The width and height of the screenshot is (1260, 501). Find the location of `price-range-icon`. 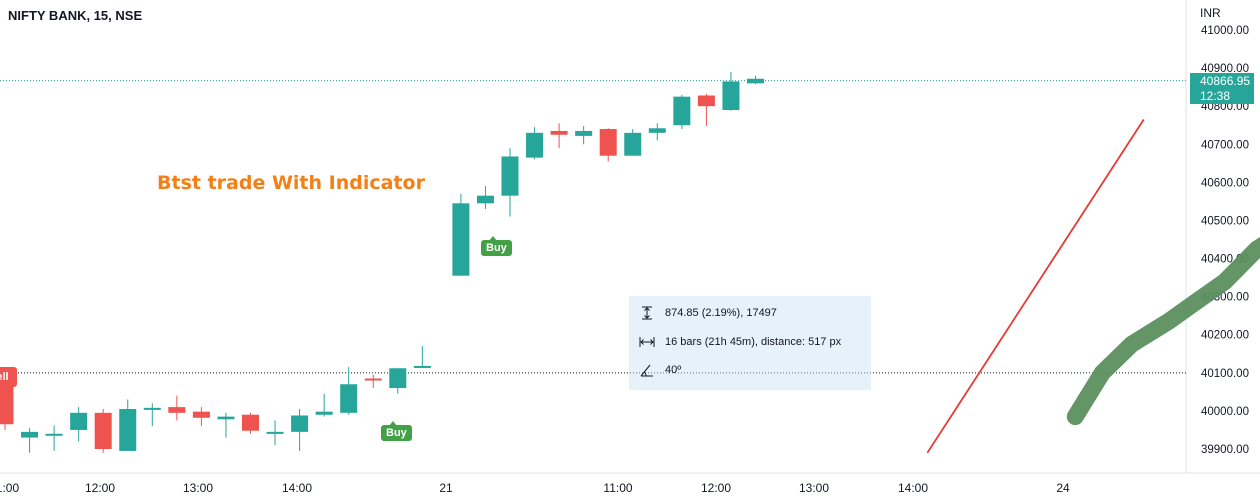

price-range-icon is located at coordinates (647, 313).